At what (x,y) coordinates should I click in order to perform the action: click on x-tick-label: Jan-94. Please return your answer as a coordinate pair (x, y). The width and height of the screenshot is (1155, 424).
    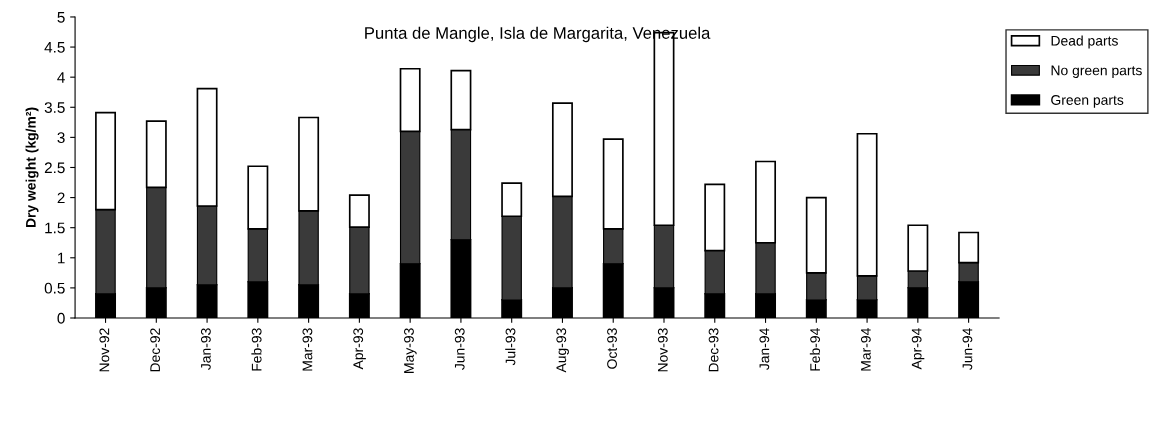
    Looking at the image, I should click on (764, 349).